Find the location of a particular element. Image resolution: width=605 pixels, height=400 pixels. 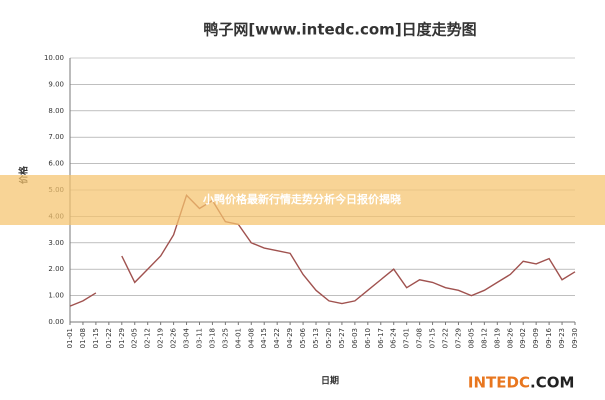

x-tick-label: 03-04 is located at coordinates (187, 337).